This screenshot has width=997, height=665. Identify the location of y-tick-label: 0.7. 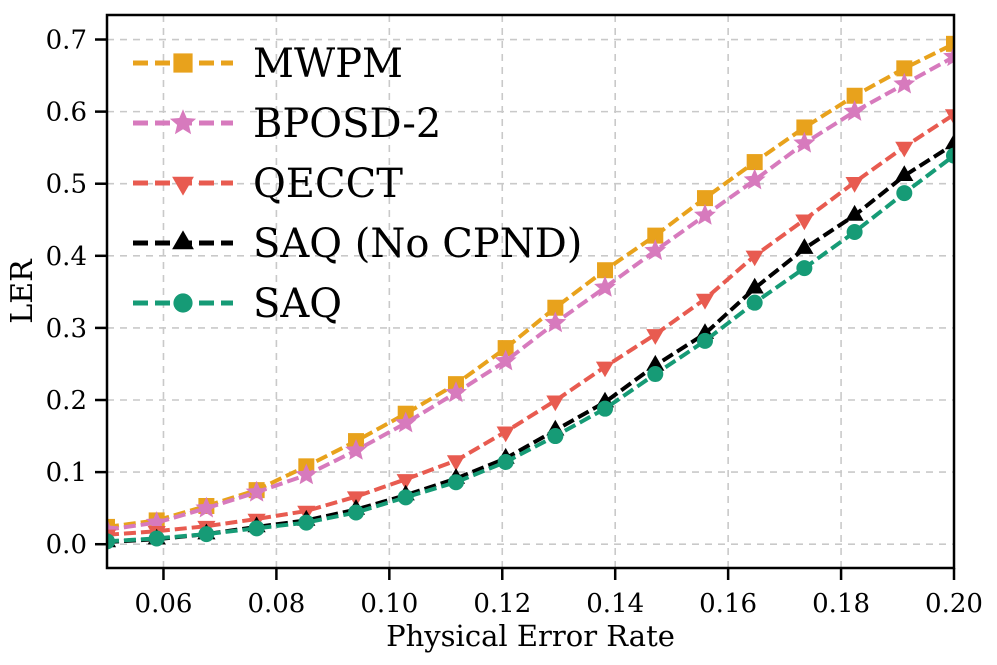
(66, 41).